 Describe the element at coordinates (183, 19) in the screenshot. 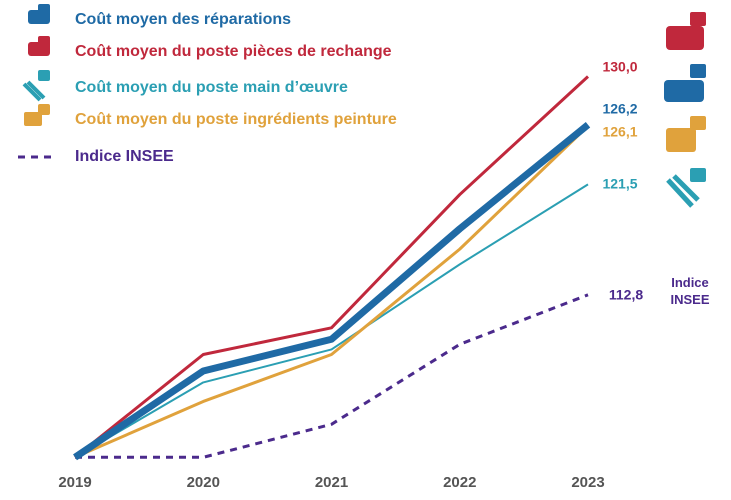

I see `legend-label: Coût moyen des réparations` at that location.